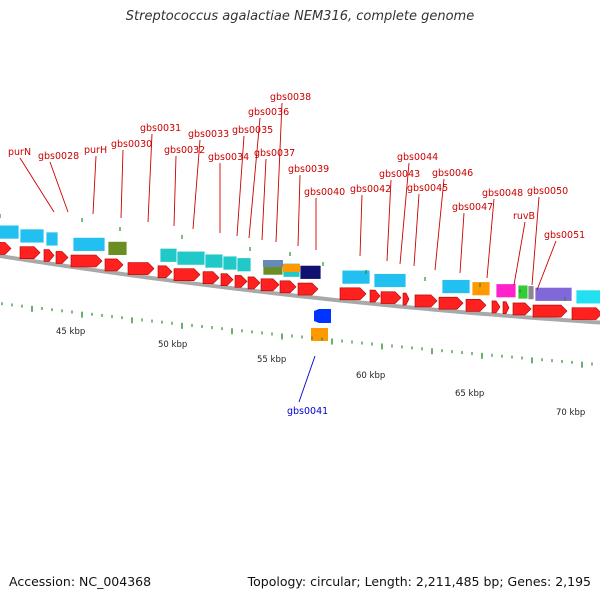 The image size is (600, 600). What do you see at coordinates (274, 153) in the screenshot?
I see `gene-label-gbs0037: gbs0037` at bounding box center [274, 153].